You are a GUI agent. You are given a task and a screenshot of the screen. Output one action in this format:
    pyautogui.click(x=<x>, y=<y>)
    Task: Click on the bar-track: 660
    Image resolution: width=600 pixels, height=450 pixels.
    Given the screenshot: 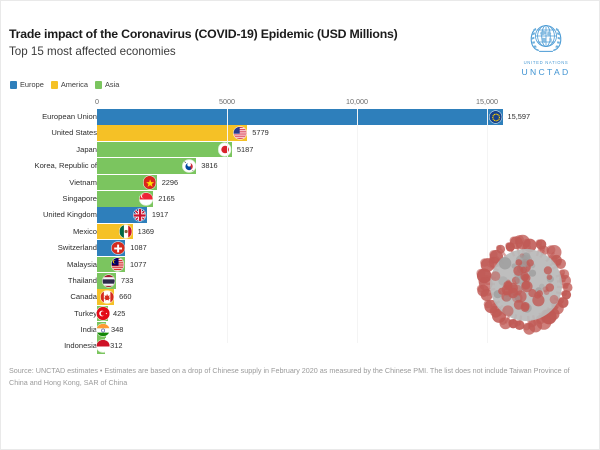 What is the action you would take?
    pyautogui.click(x=311, y=297)
    